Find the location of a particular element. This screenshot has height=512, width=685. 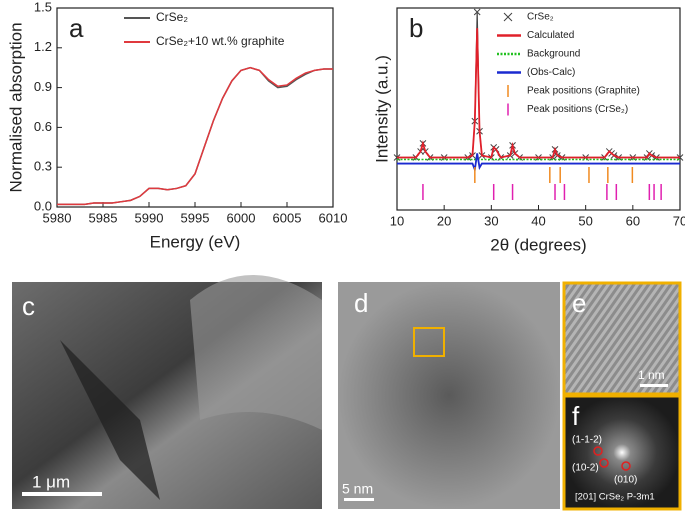

panel-label: e is located at coordinates (579, 303).